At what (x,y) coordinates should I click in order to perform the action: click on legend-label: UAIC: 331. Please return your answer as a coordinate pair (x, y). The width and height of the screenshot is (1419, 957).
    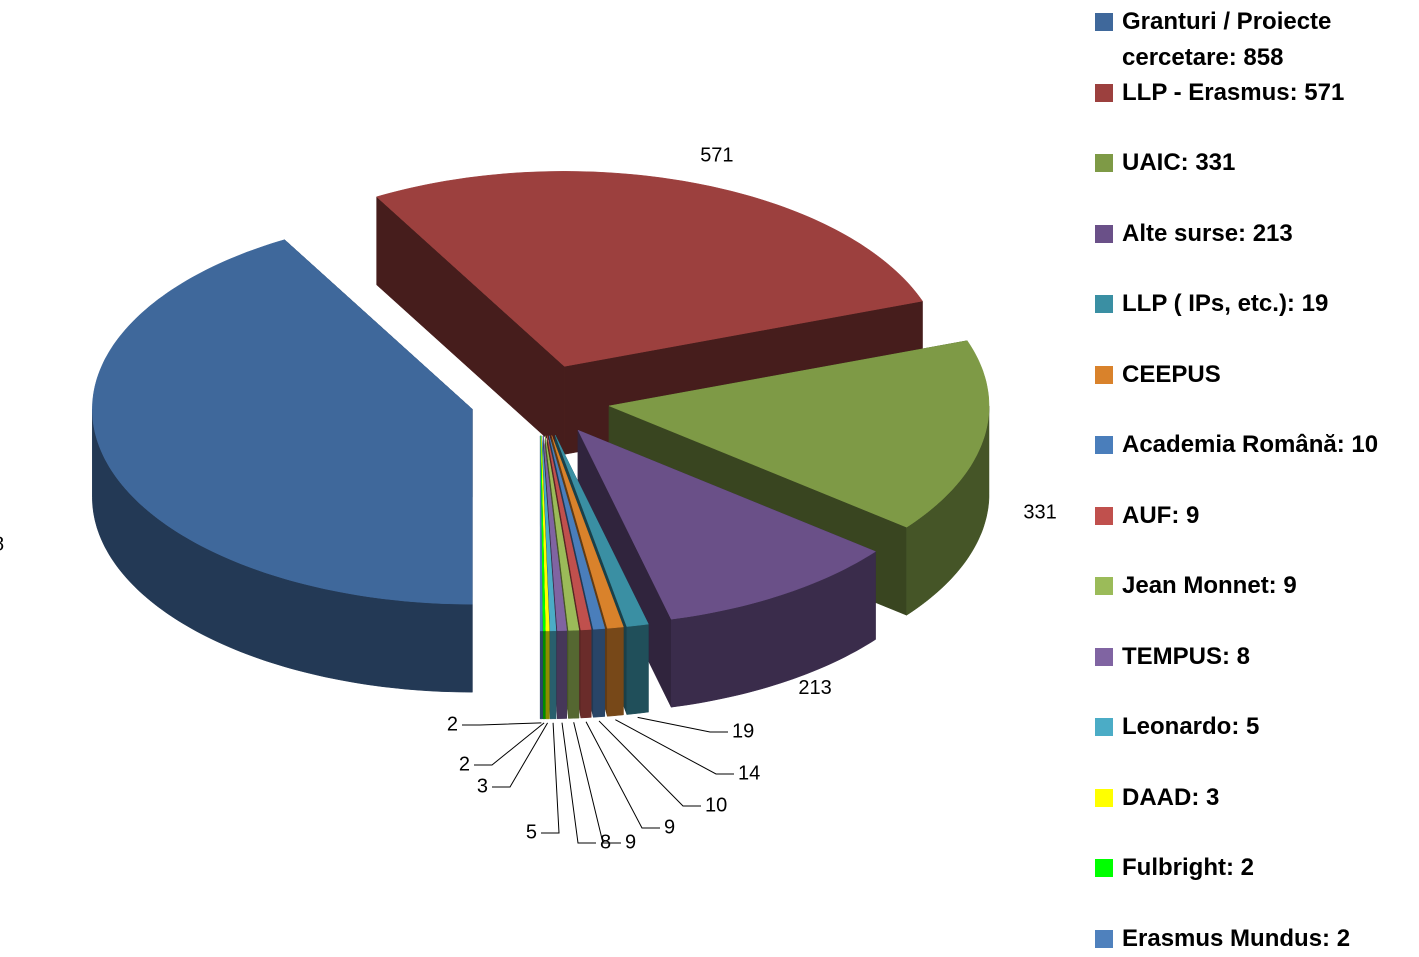
    Looking at the image, I should click on (1179, 162).